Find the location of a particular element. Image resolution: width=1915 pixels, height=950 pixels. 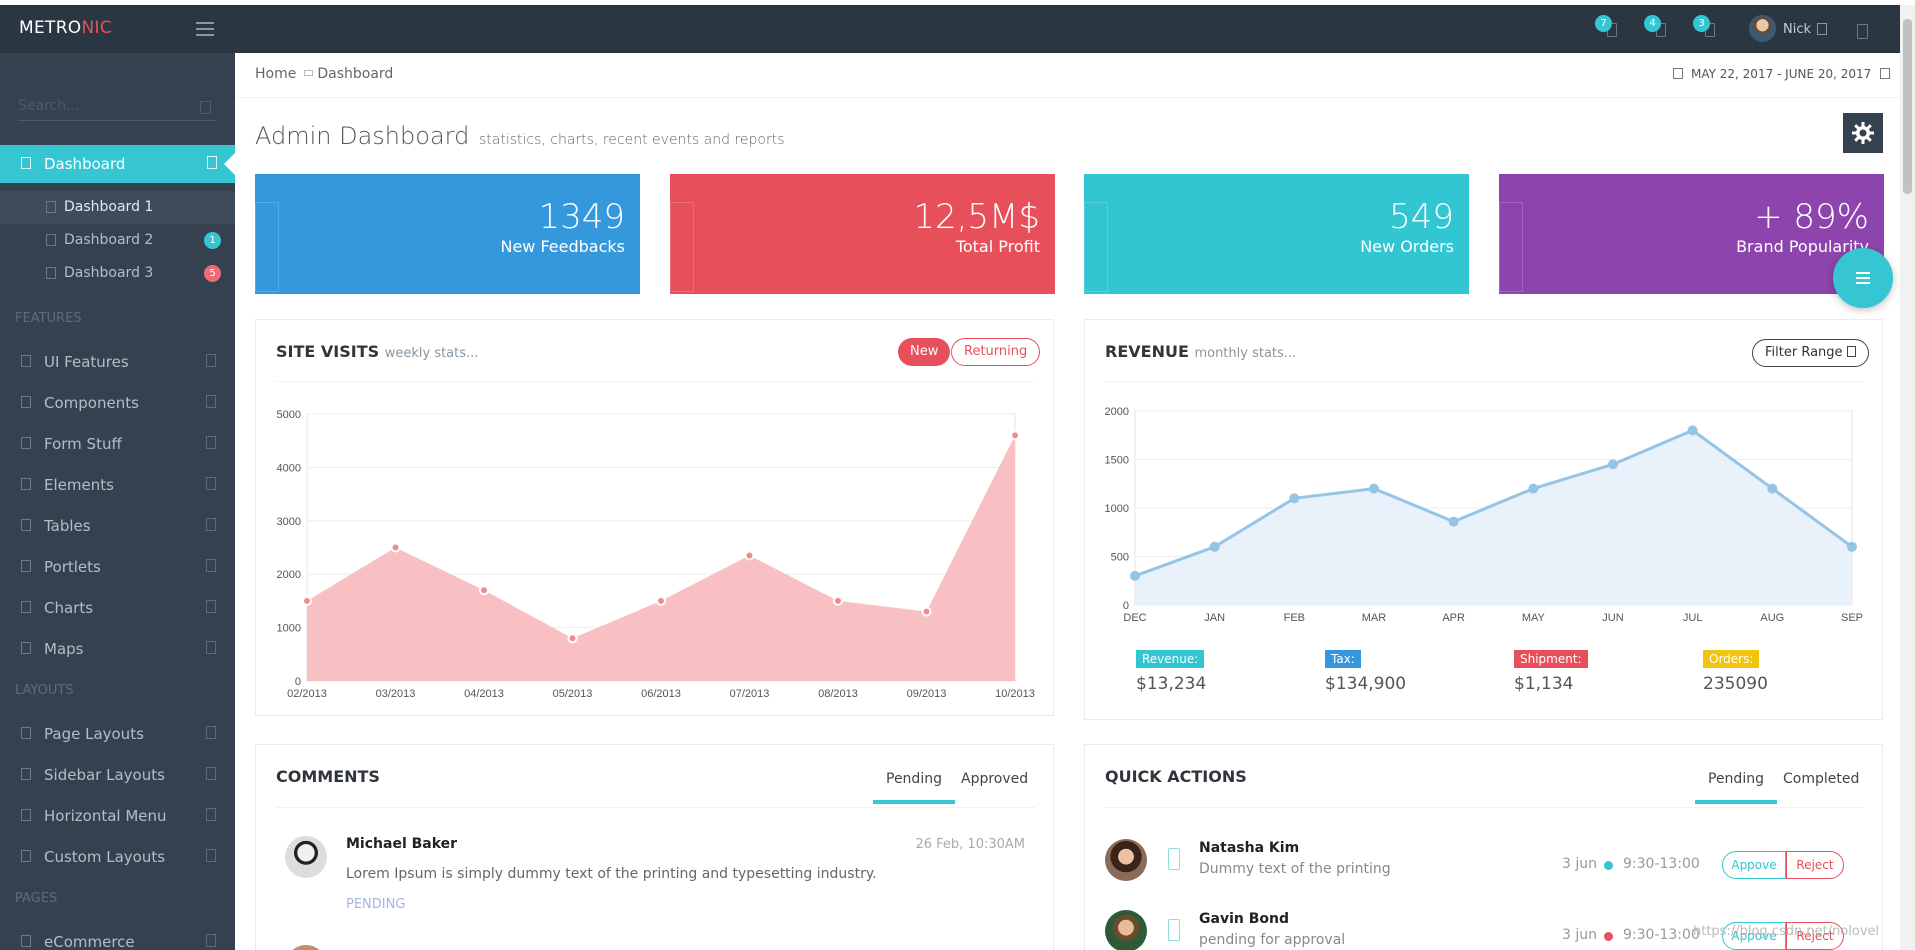

sidebar-subitem-dashboard-3: Dashboard 3 5 is located at coordinates (117, 273).